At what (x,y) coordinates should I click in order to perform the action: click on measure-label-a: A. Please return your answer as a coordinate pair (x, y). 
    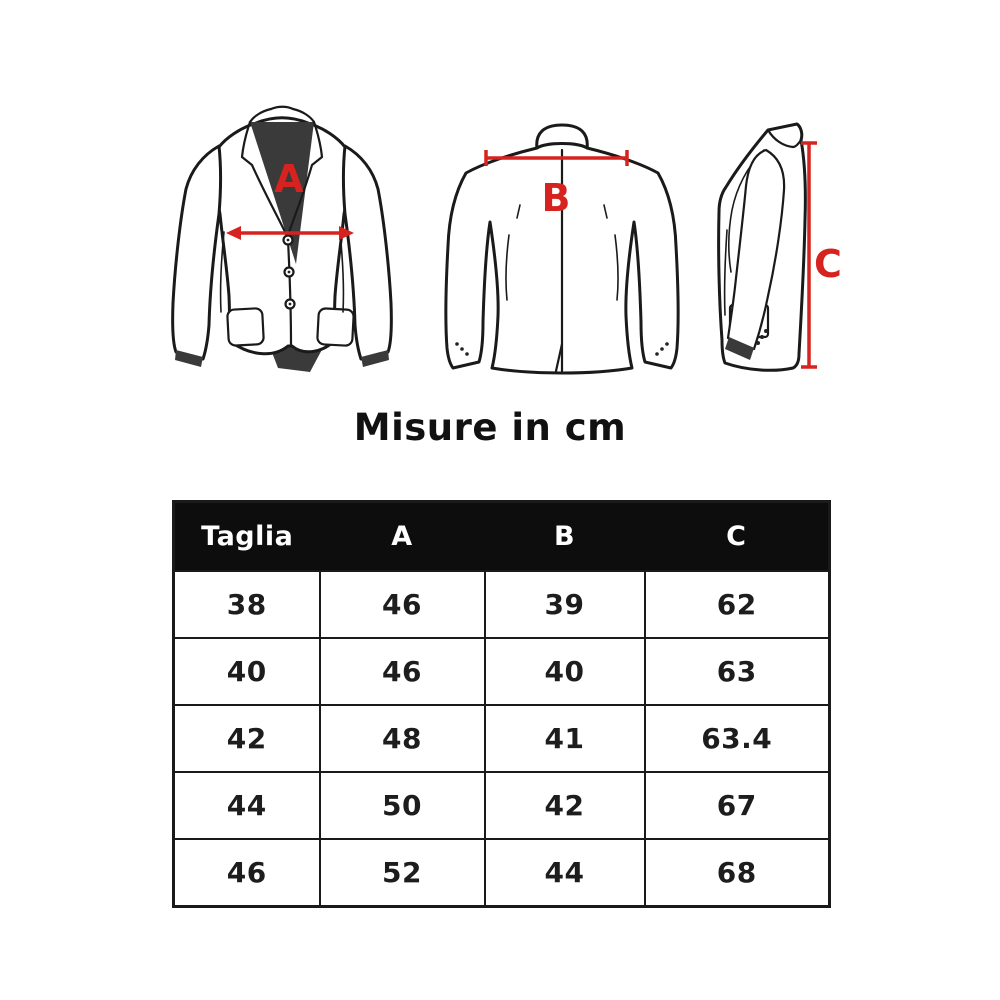
    Looking at the image, I should click on (289, 179).